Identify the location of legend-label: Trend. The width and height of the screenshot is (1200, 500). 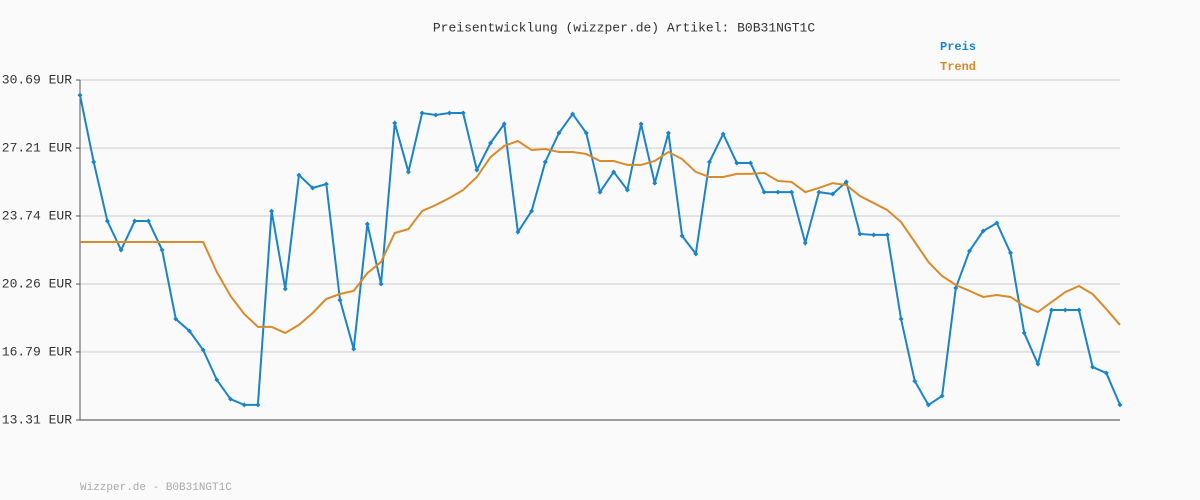
(958, 67).